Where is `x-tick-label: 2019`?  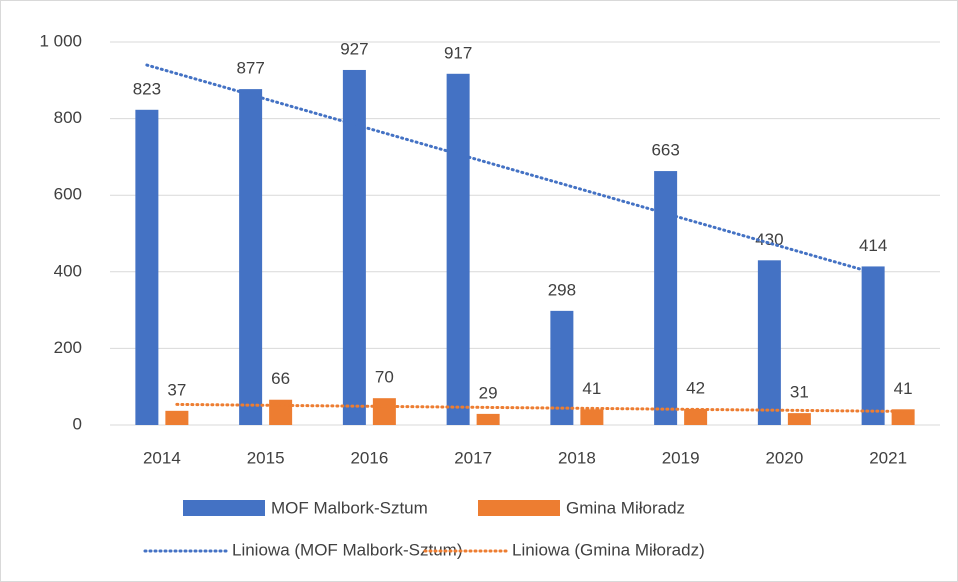 x-tick-label: 2019 is located at coordinates (681, 457).